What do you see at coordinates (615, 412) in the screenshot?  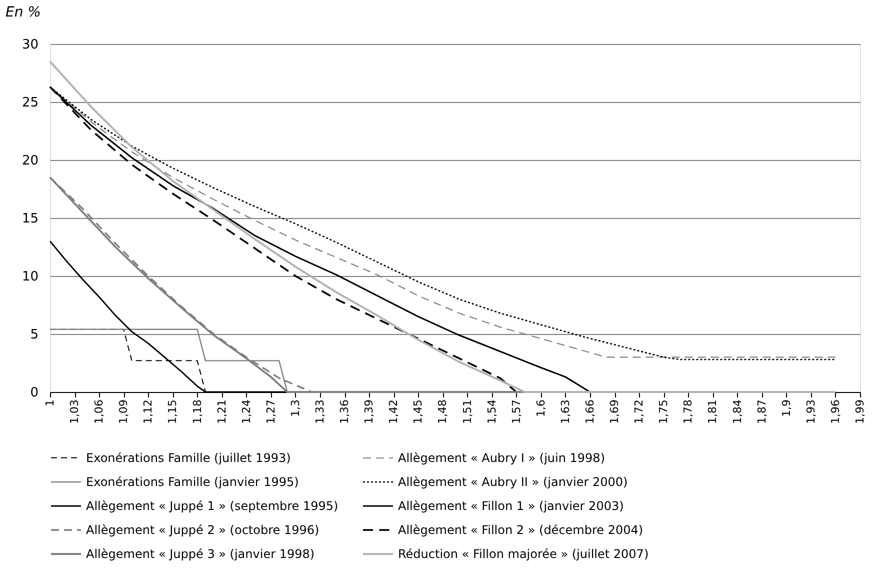 I see `x-tick-label: 1,69` at bounding box center [615, 412].